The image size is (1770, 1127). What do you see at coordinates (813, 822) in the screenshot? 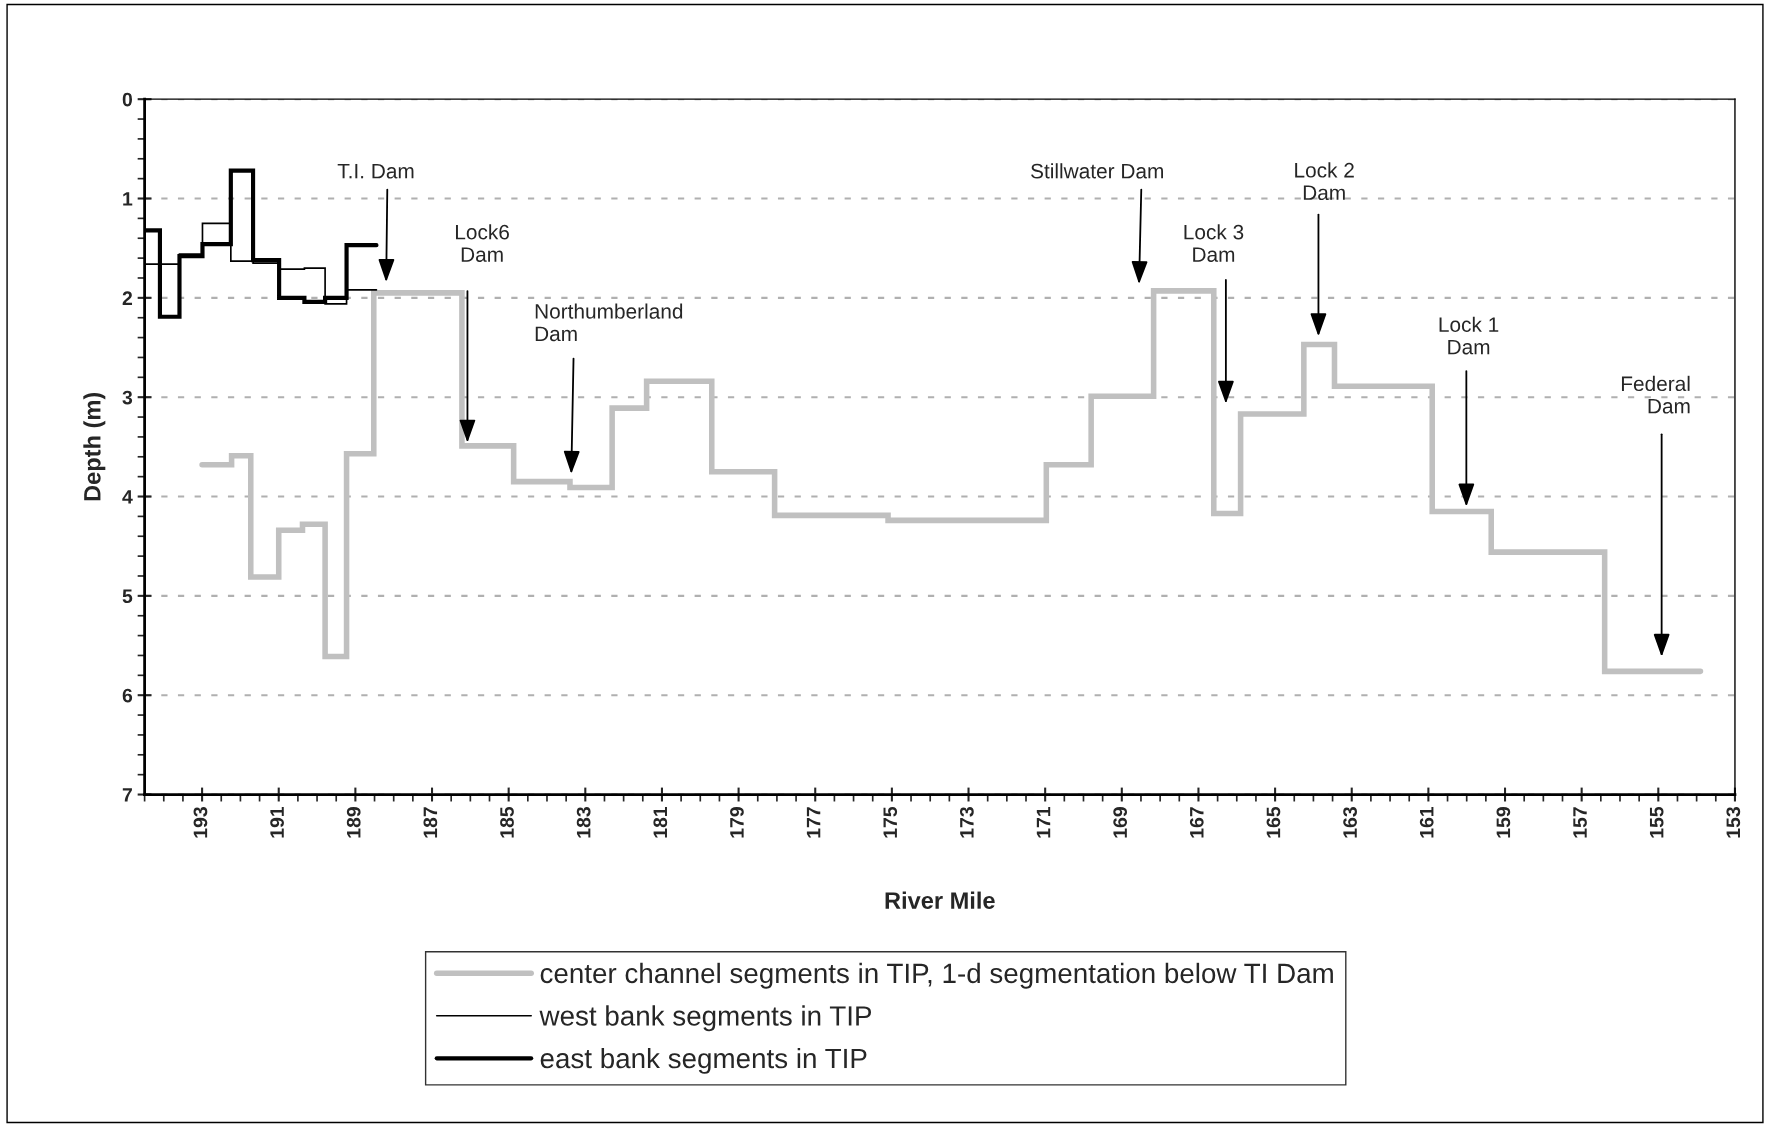
I see `x-tick-label: 177` at bounding box center [813, 822].